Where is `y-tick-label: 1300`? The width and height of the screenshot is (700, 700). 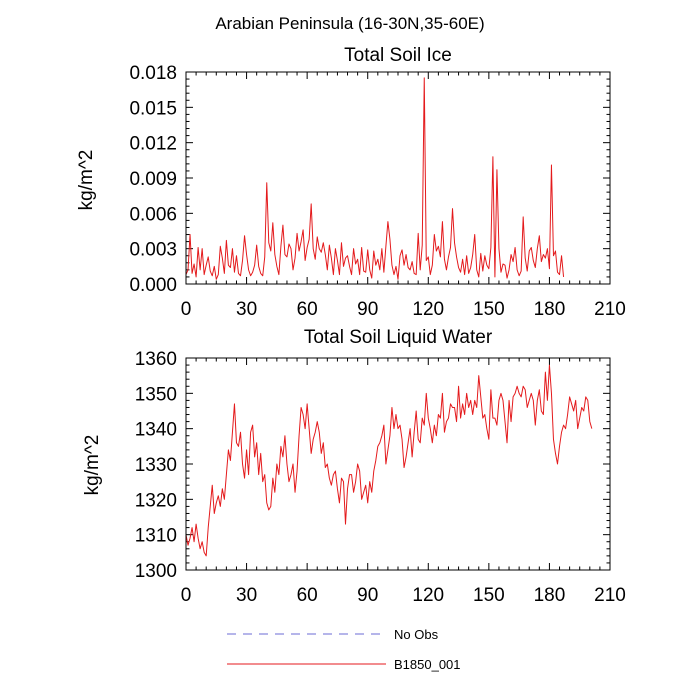 y-tick-label: 1300 is located at coordinates (156, 571).